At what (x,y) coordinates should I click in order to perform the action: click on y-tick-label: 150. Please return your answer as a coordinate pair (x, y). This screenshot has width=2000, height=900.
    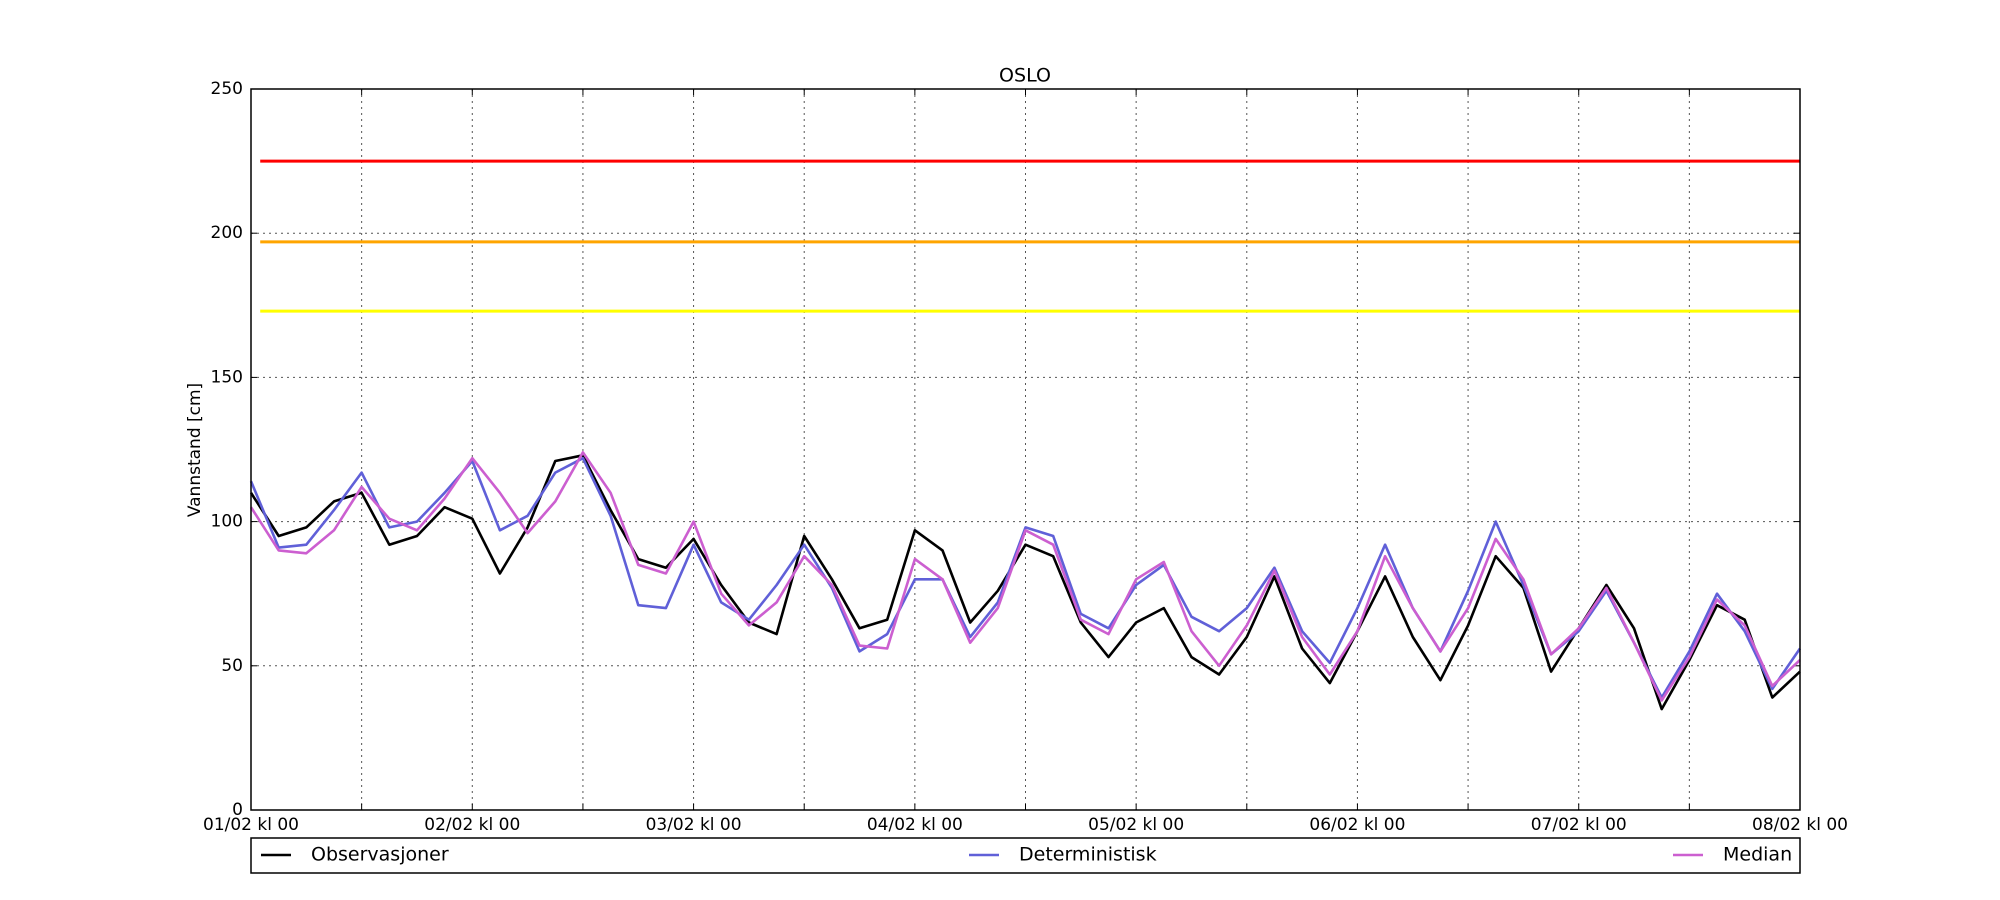
    Looking at the image, I should click on (227, 377).